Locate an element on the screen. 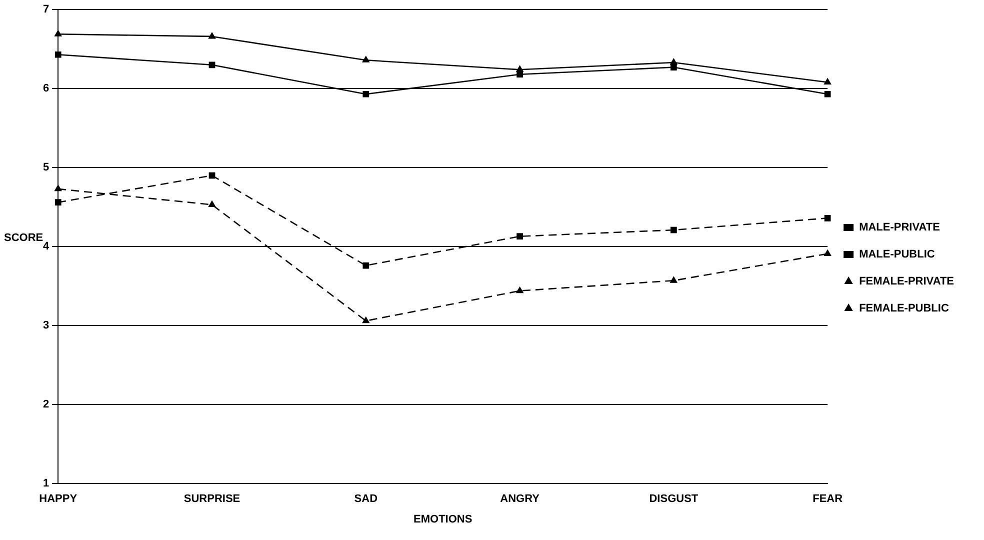 This screenshot has width=984, height=540. y-tick-label: 1 is located at coordinates (46, 484).